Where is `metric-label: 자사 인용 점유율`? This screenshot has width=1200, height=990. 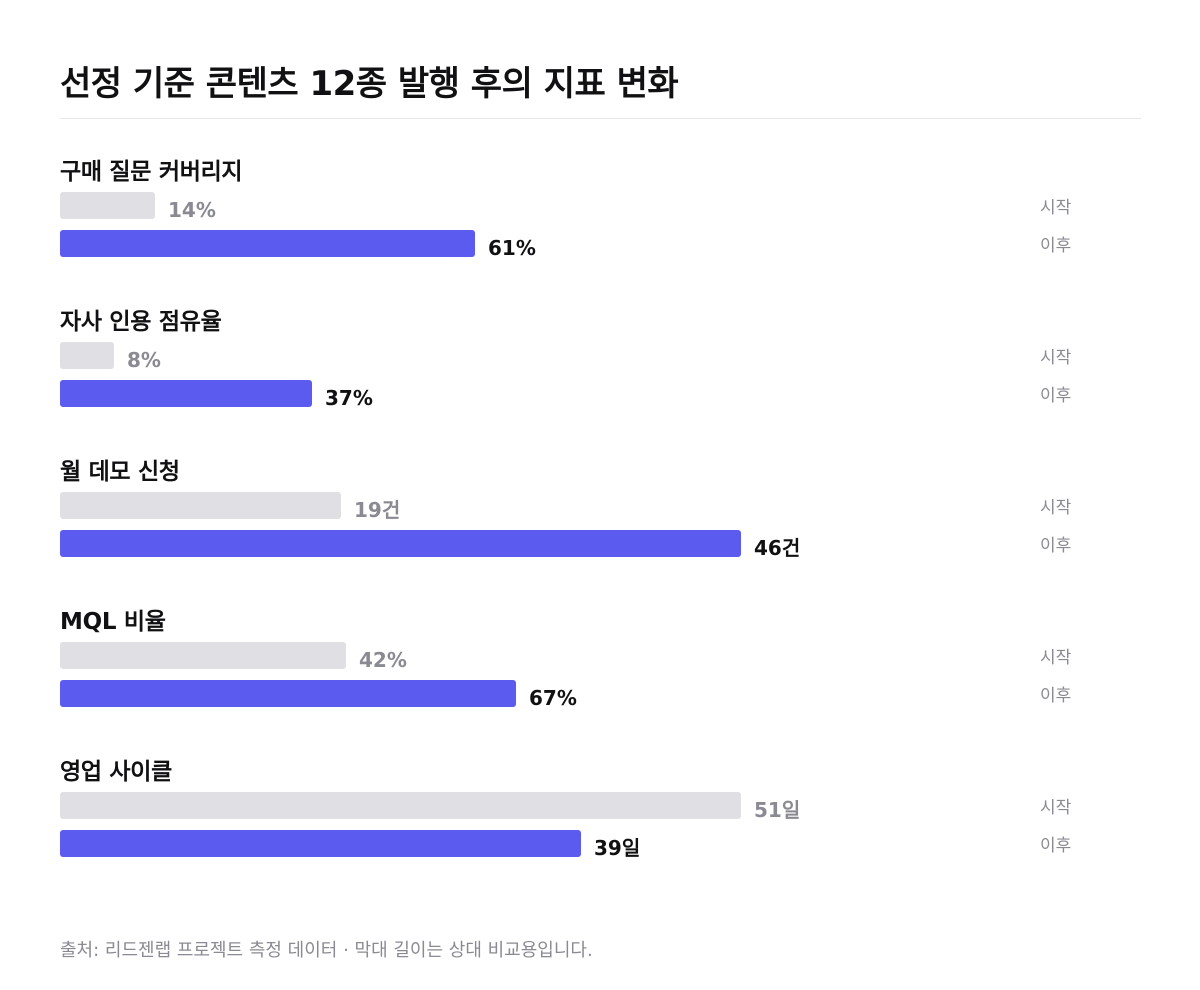 metric-label: 자사 인용 점유율 is located at coordinates (141, 322).